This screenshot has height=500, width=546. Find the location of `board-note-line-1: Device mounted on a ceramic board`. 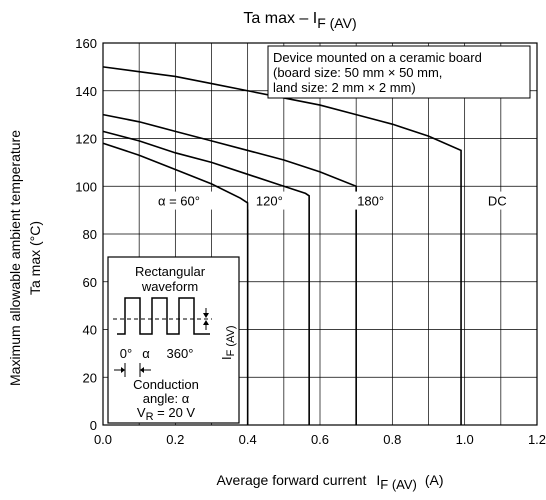

board-note-line-1: Device mounted on a ceramic board is located at coordinates (377, 57).